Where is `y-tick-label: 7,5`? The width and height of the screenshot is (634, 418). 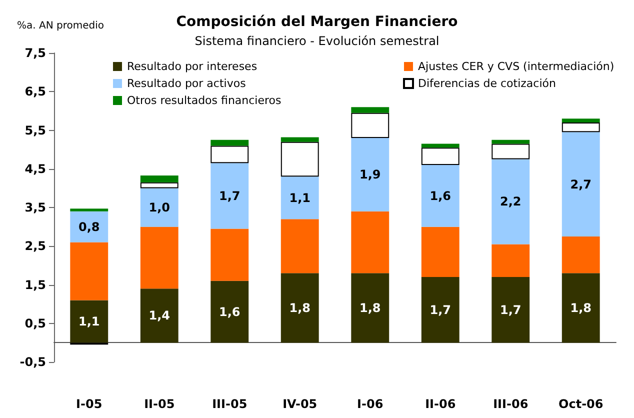
y-tick-label: 7,5 is located at coordinates (35, 53).